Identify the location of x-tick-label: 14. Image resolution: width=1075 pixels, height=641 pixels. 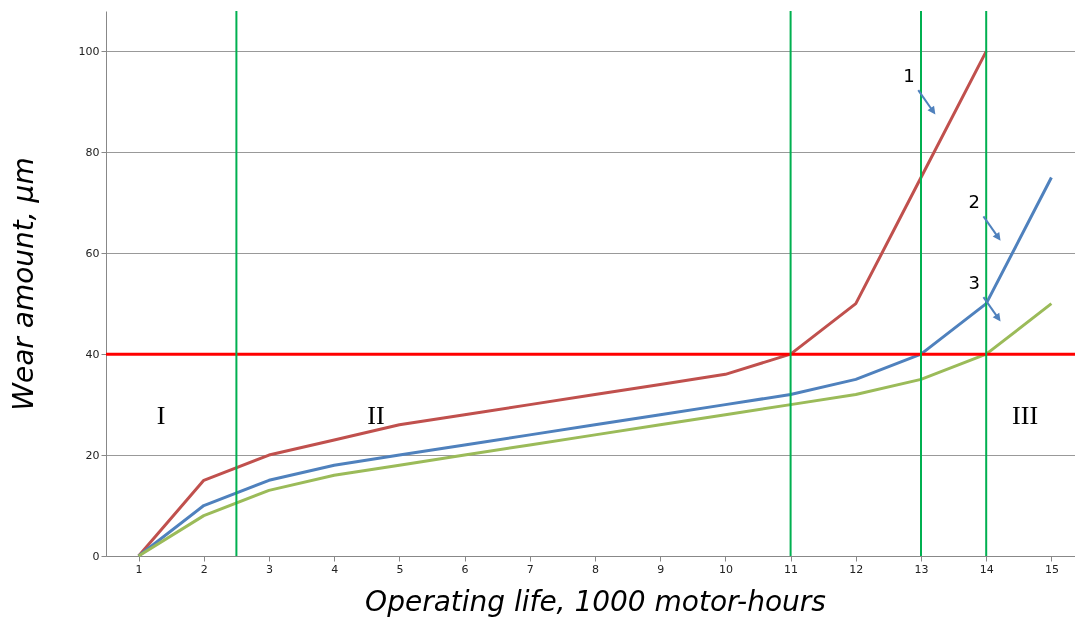
(986, 569).